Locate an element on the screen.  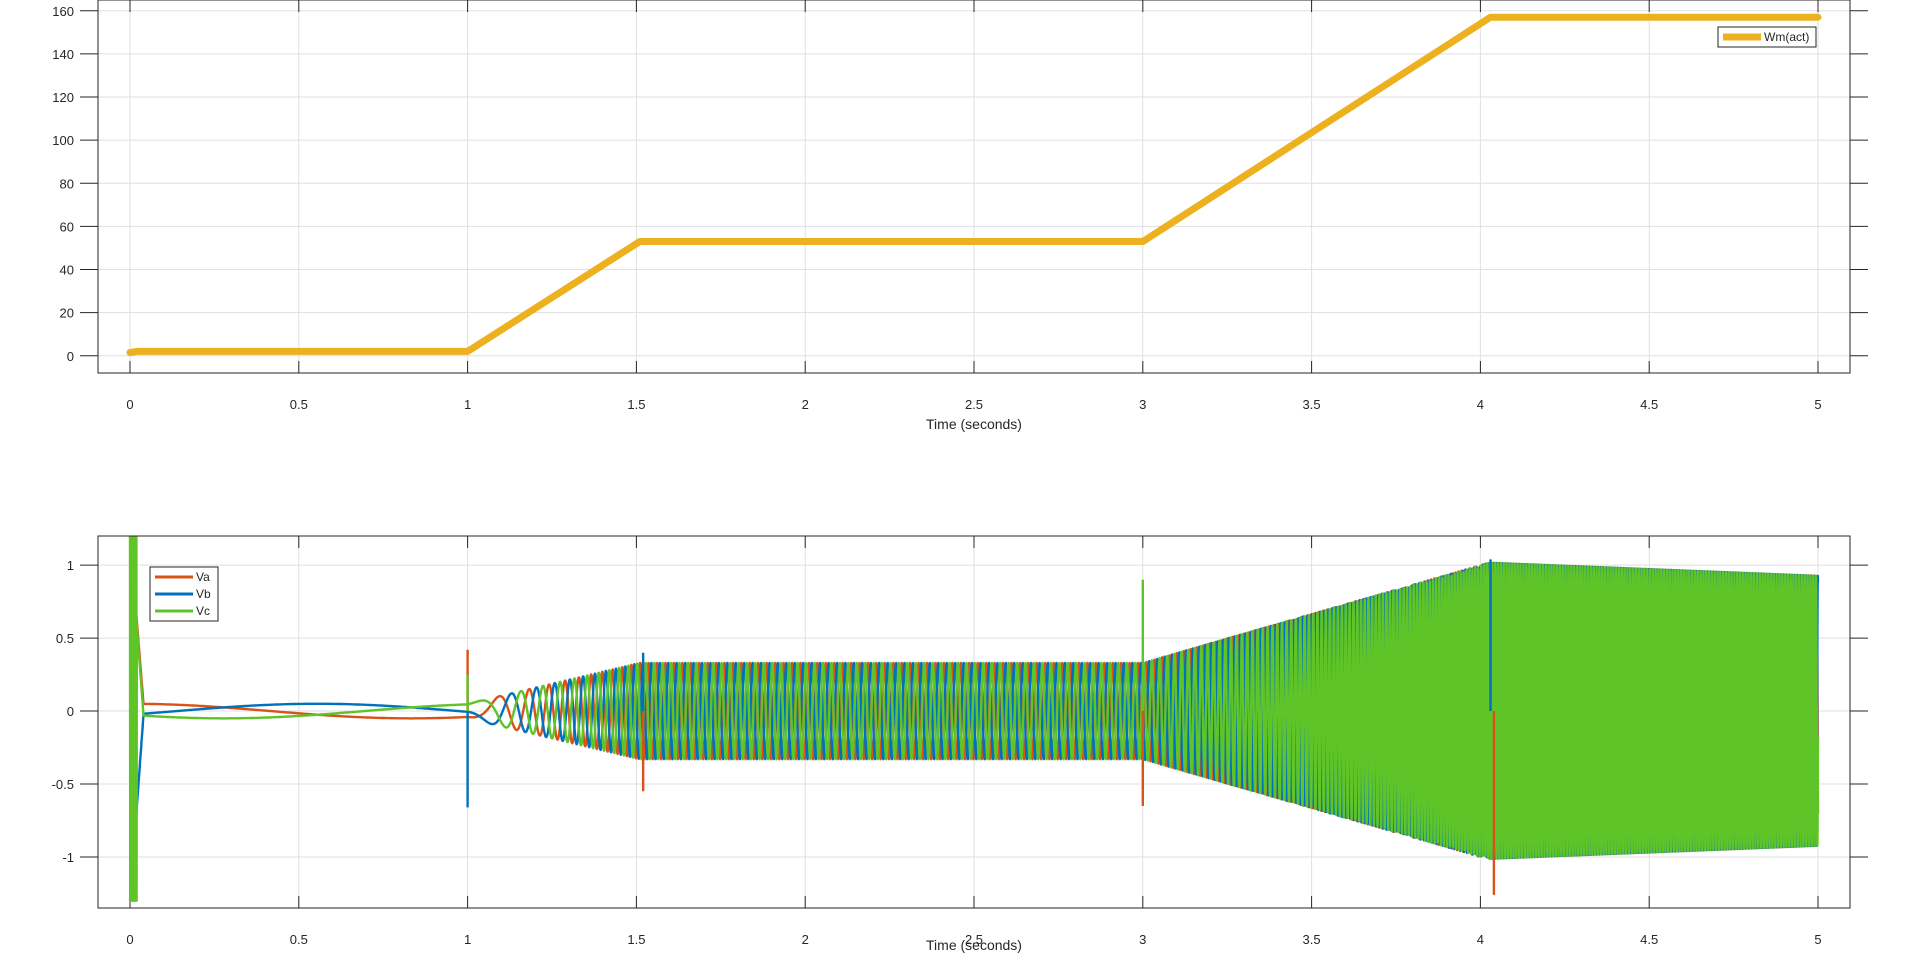
y-tick-label: 0.5 is located at coordinates (65, 638).